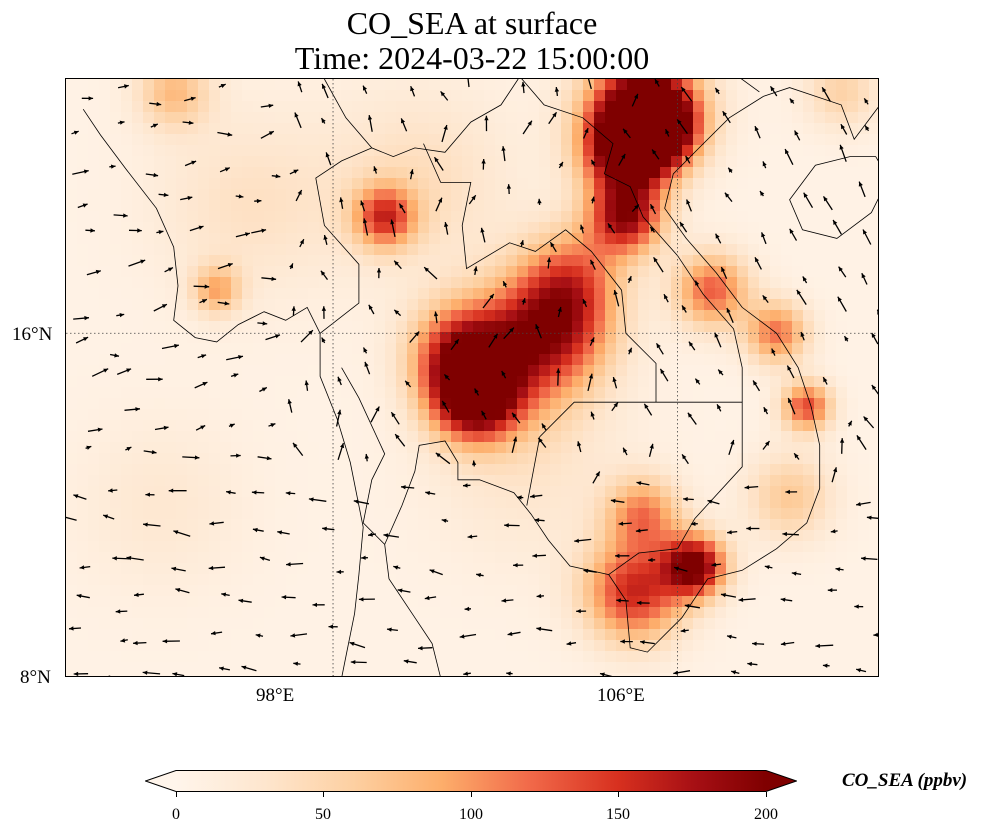 This screenshot has width=990, height=836. I want to click on border-myanmar-thailand-south, so click(363, 456).